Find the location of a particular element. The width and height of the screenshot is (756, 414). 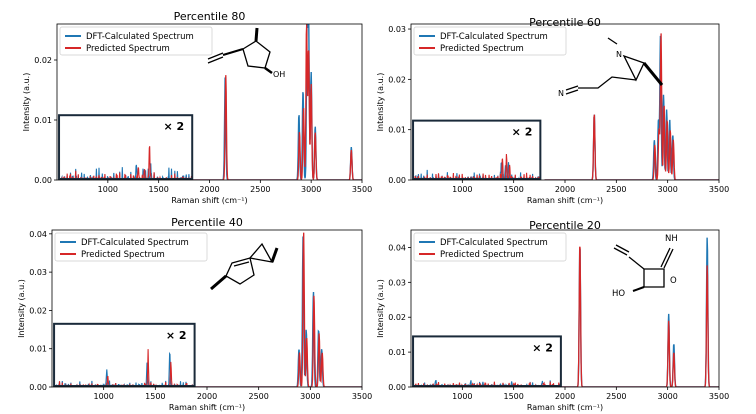

panel-title: Percentile 40 is located at coordinates (207, 222).